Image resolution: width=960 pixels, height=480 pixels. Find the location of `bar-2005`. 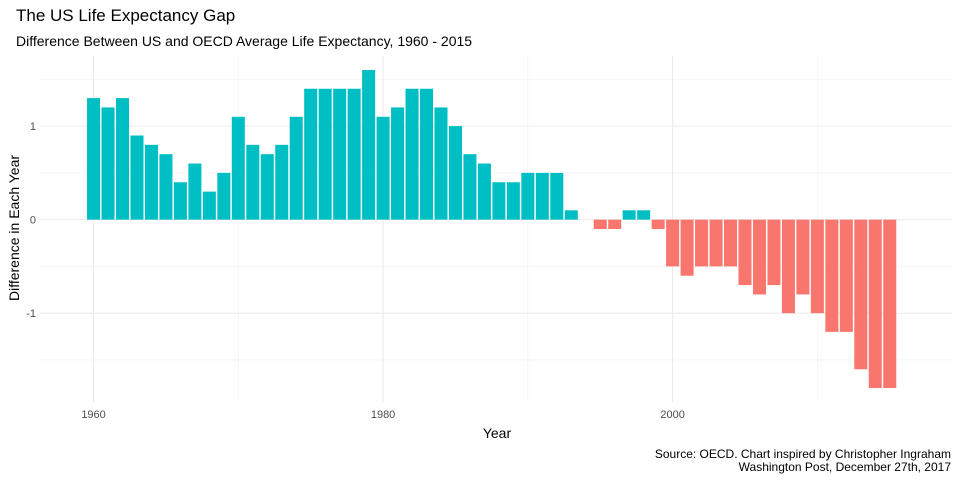

bar-2005 is located at coordinates (745, 252).